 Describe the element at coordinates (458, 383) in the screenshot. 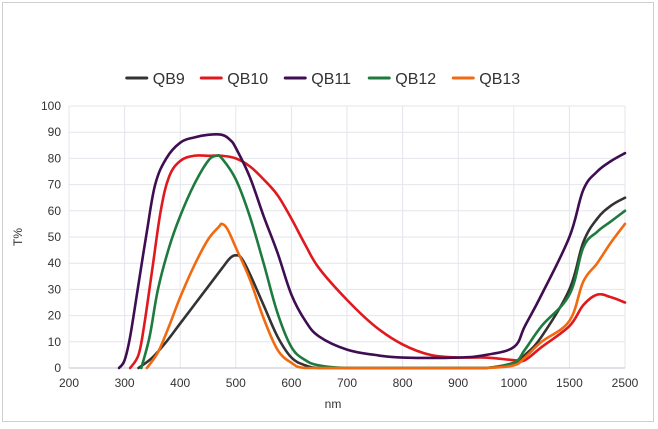

I see `x-tick-label: 900` at that location.